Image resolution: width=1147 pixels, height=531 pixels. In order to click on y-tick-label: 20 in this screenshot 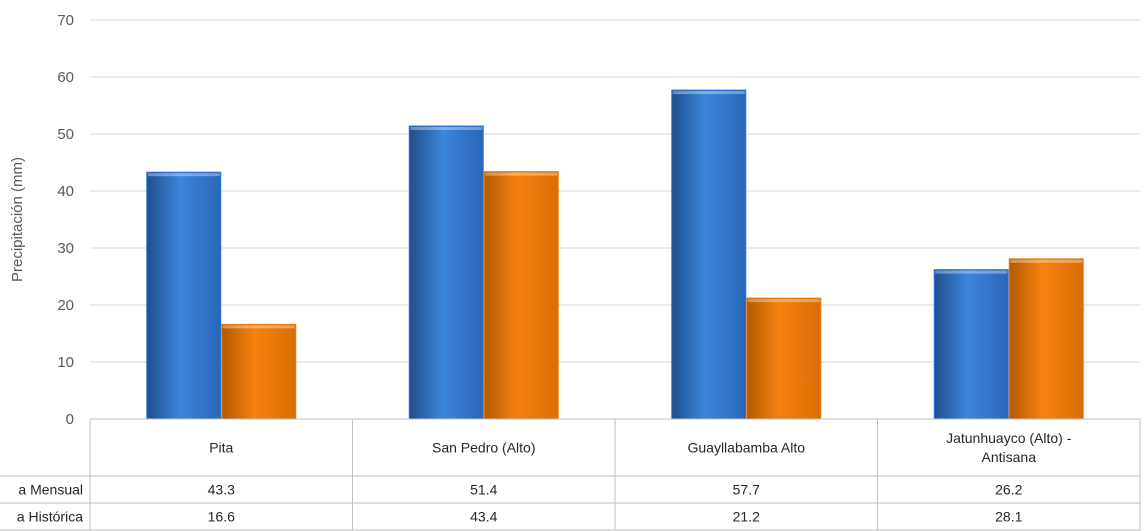, I will do `click(65, 305)`.